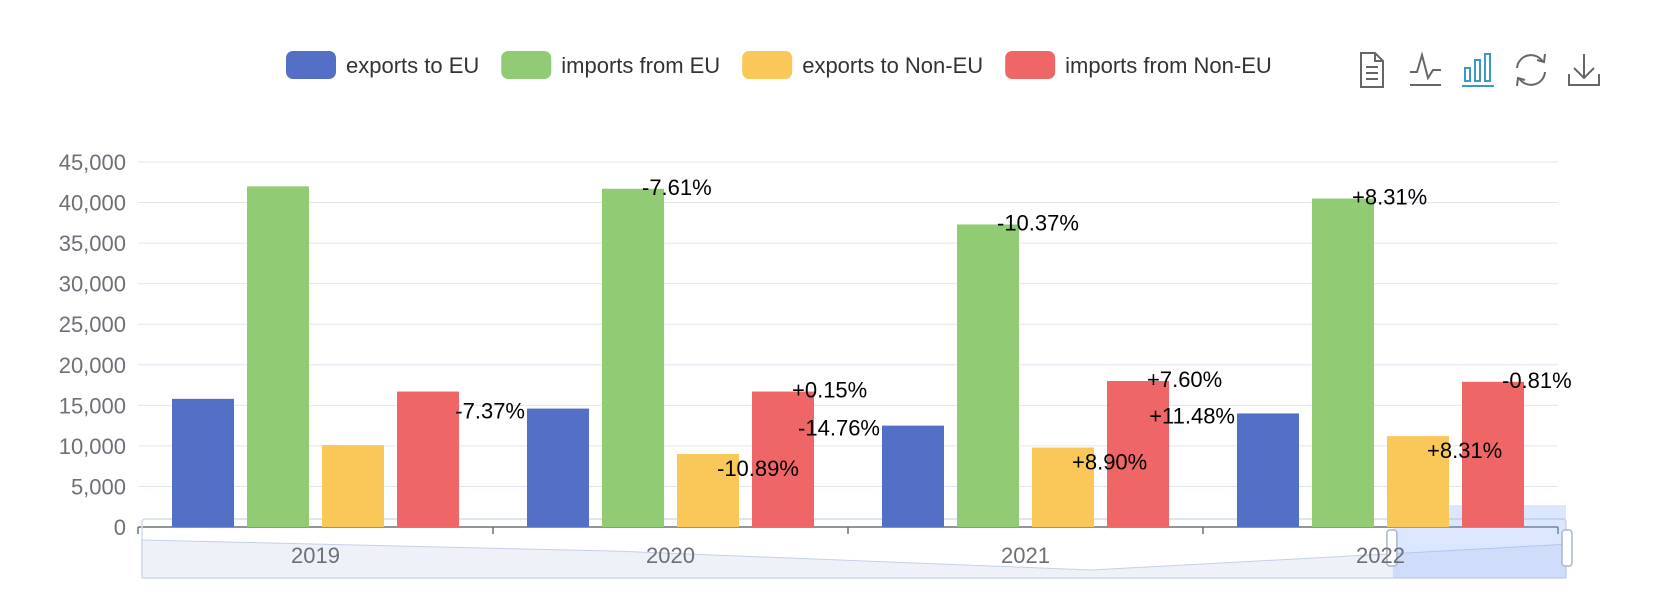  Describe the element at coordinates (92, 405) in the screenshot. I see `y-tick-label: 15,000` at that location.